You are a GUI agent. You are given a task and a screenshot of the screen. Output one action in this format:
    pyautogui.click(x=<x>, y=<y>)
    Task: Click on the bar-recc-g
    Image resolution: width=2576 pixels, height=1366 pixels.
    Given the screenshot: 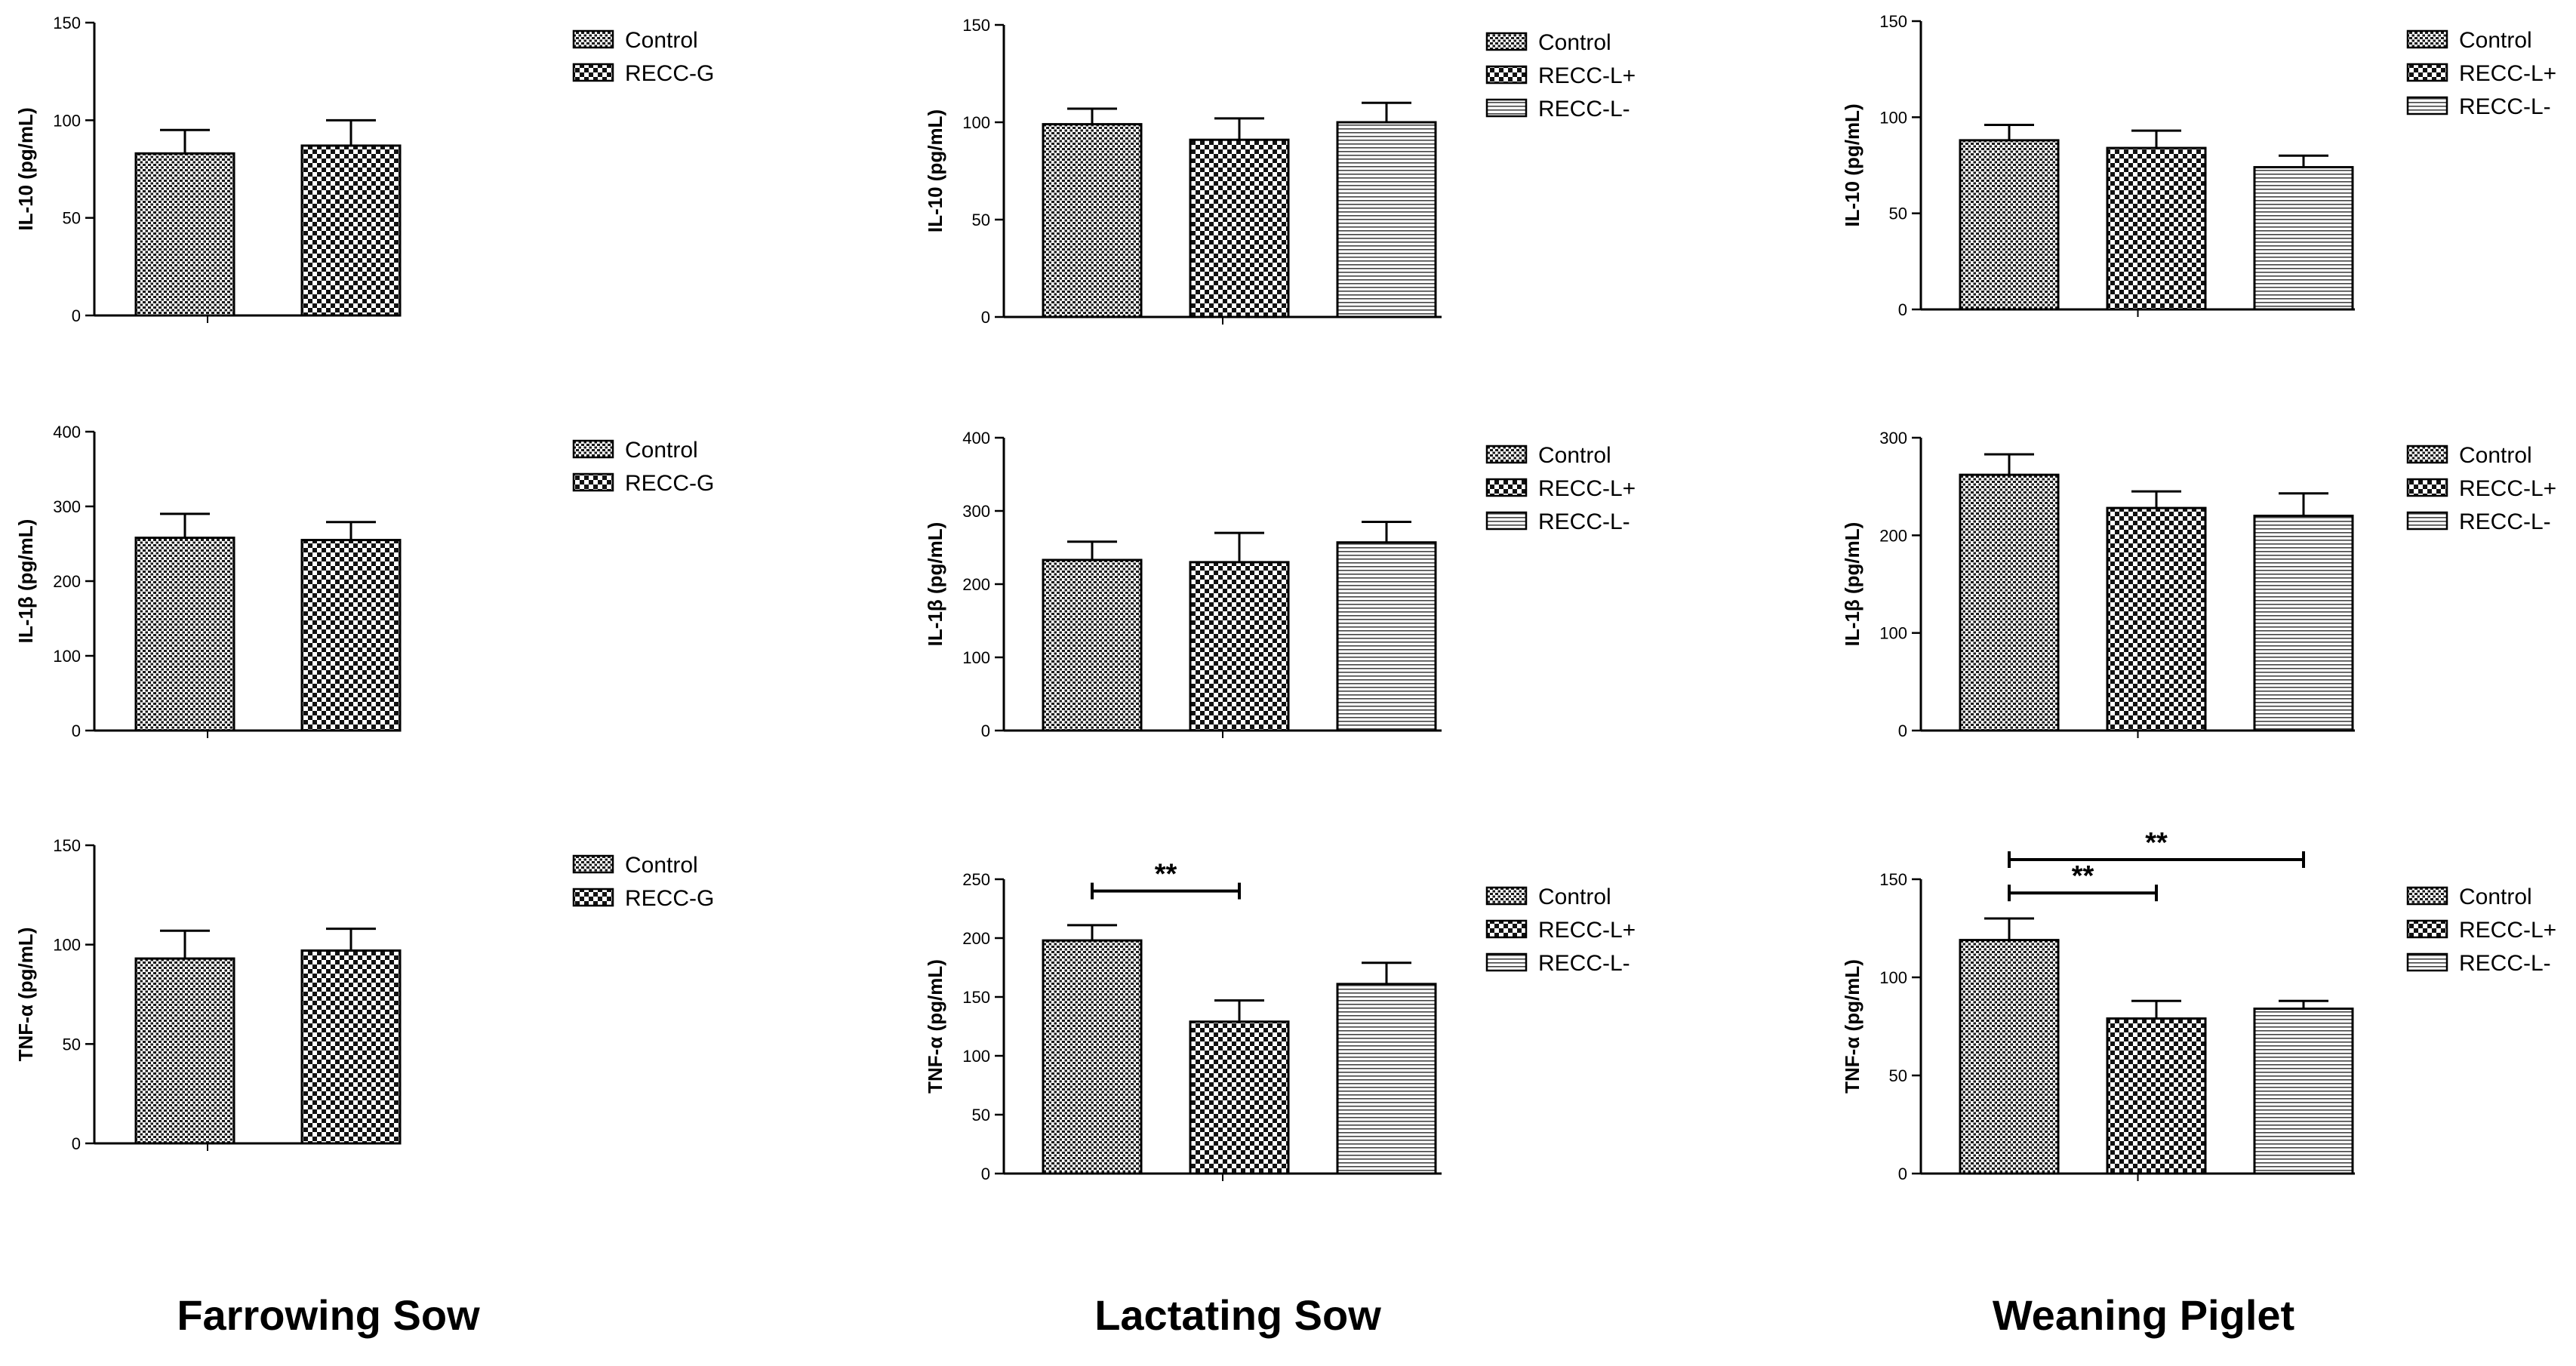 What is the action you would take?
    pyautogui.click(x=351, y=635)
    